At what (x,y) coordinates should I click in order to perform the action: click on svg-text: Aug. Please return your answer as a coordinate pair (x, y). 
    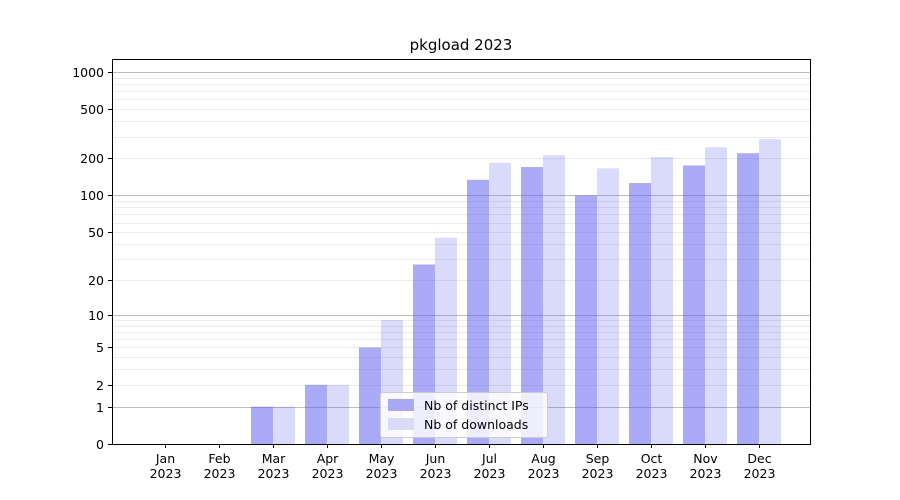
    Looking at the image, I should click on (543, 458).